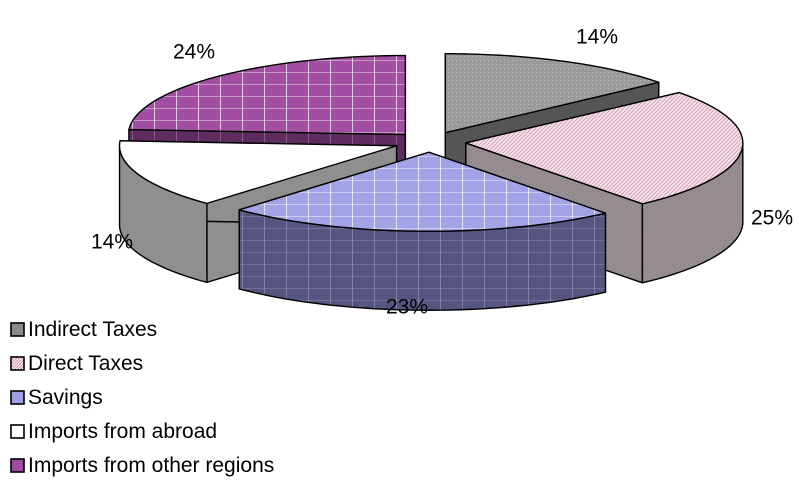 The height and width of the screenshot is (488, 799). I want to click on legend-swatch-imports-from-abroad, so click(17, 431).